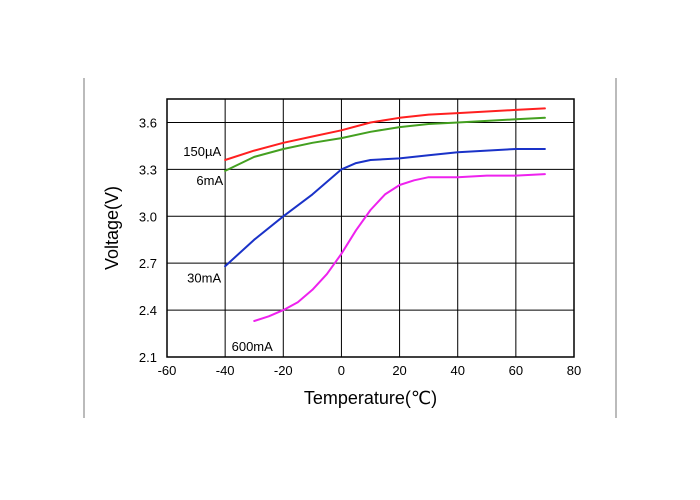  Describe the element at coordinates (370, 370) in the screenshot. I see `x-tick-labels: -60 -40 -20 0 20 40 60 80` at that location.